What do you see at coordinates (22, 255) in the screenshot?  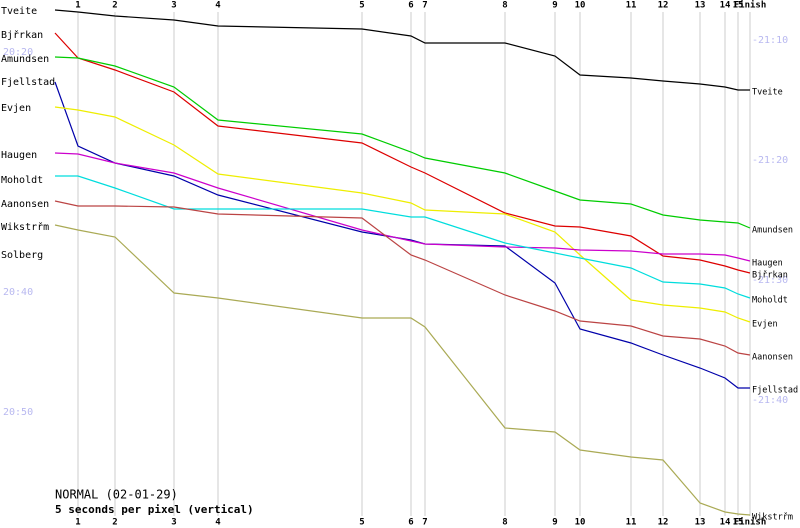 I see `series-label-left: Solberg` at bounding box center [22, 255].